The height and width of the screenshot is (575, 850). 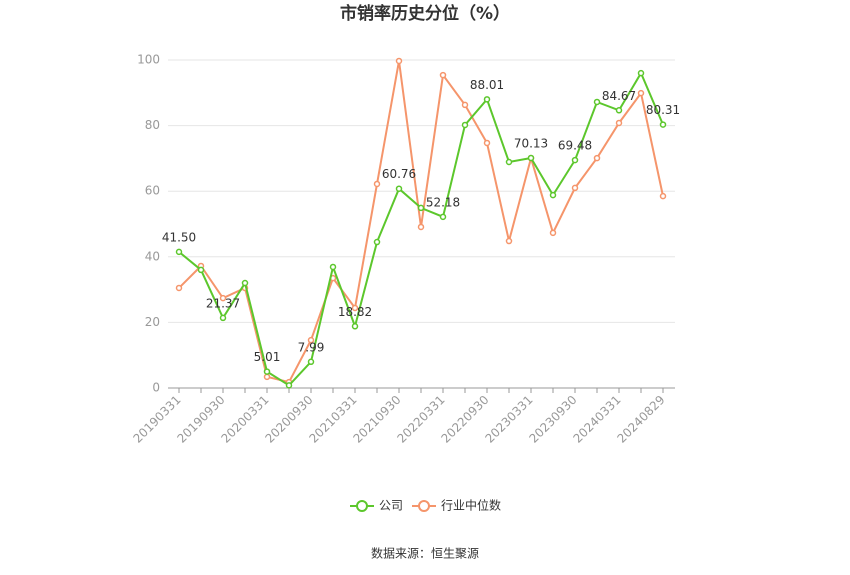 I want to click on y-tick-label: 100, so click(x=148, y=60).